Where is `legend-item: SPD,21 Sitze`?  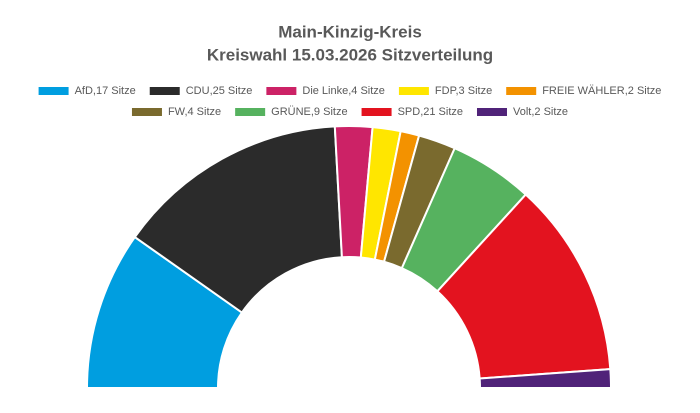 legend-item: SPD,21 Sitze is located at coordinates (412, 112).